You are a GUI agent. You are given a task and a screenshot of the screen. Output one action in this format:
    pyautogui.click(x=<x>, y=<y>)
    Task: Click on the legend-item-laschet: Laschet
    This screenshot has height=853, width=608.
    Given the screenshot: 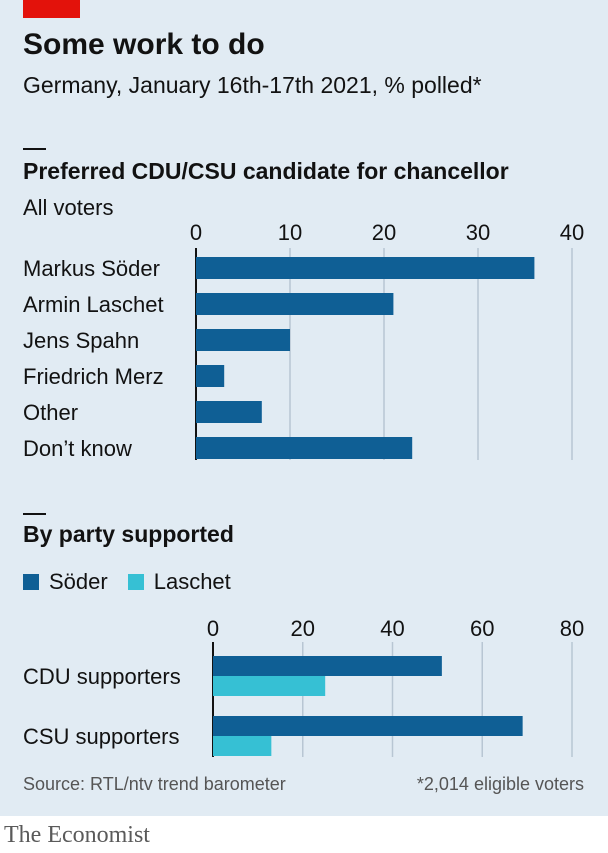 What is the action you would take?
    pyautogui.click(x=179, y=582)
    